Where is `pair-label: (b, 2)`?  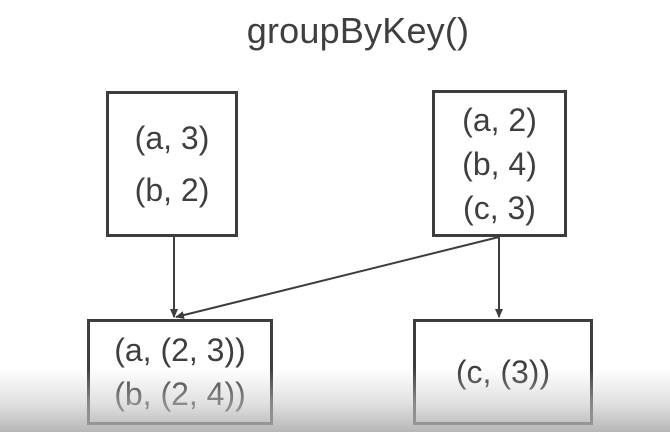 pair-label: (b, 2) is located at coordinates (172, 190).